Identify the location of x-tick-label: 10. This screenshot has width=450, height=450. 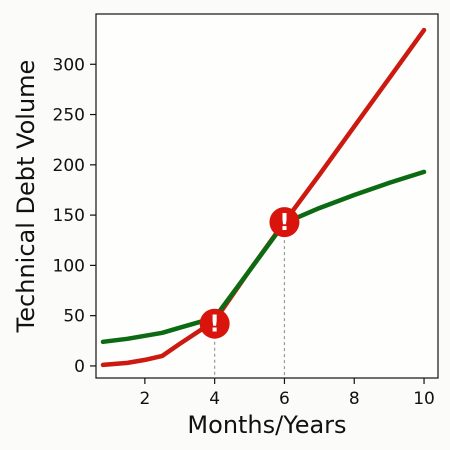
(424, 399).